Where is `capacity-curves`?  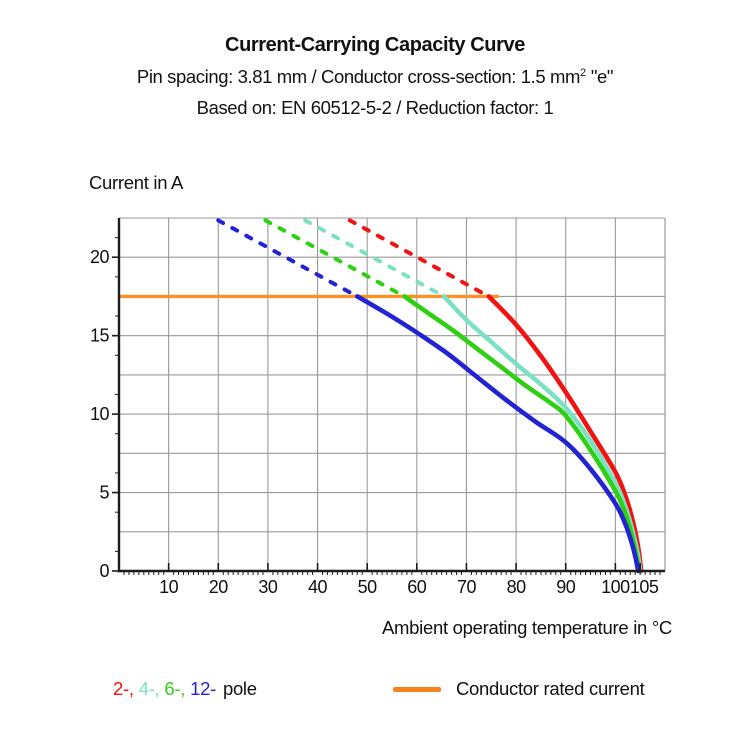 capacity-curves is located at coordinates (499, 434).